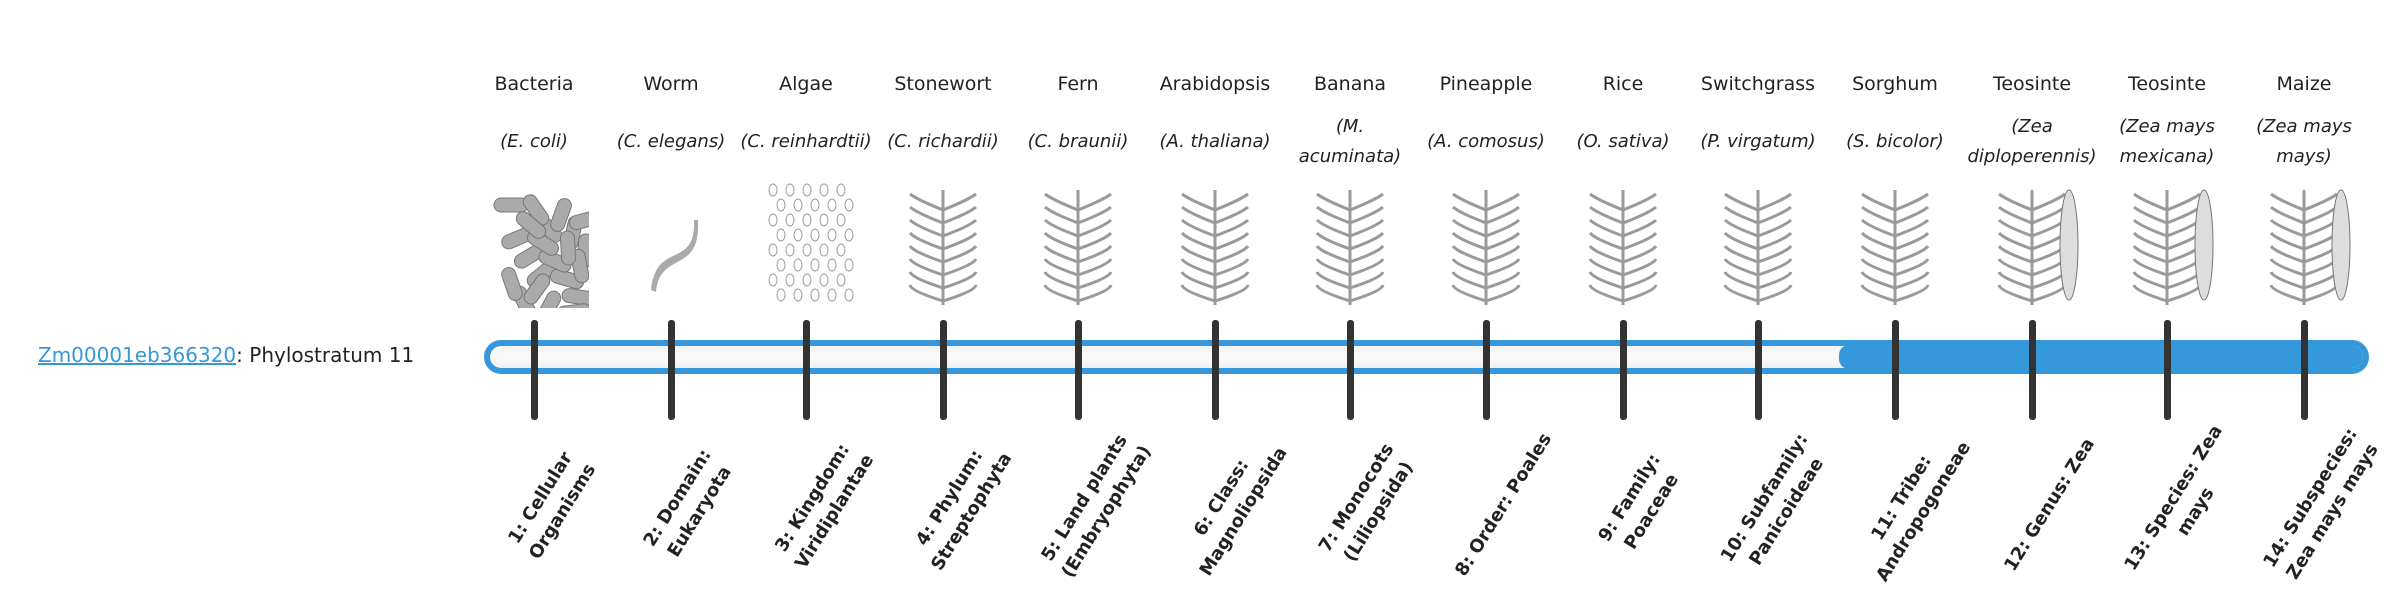 The width and height of the screenshot is (2400, 591). I want to click on bacteria-image, so click(534, 244).